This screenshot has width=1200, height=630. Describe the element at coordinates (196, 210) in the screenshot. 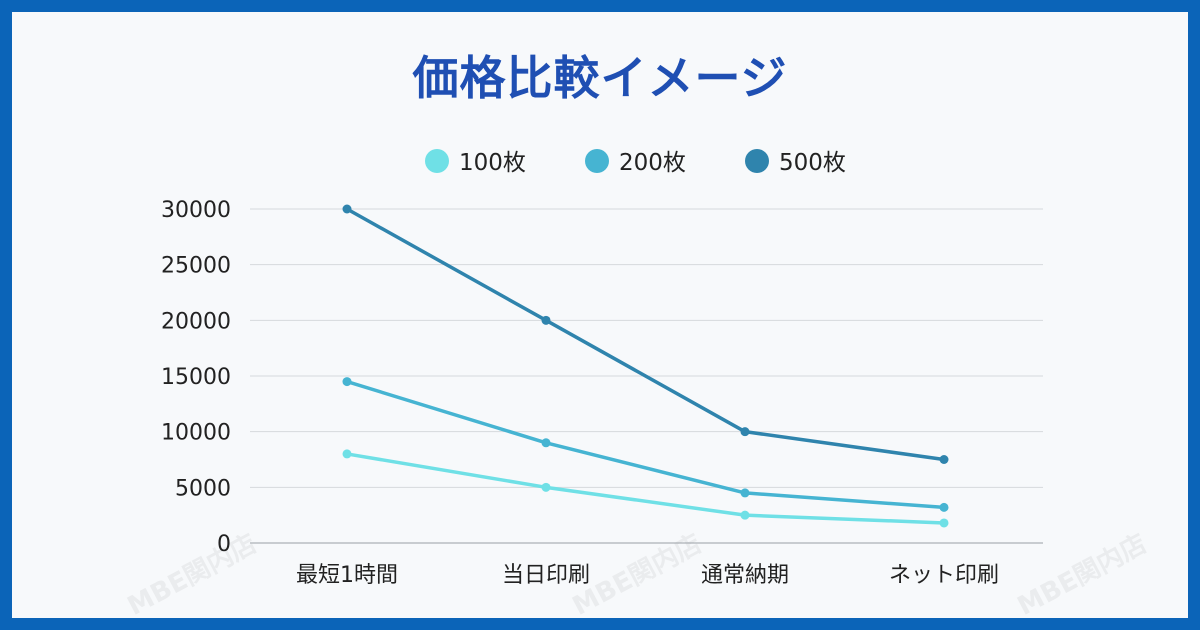

I see `y-tick-label: 30000` at that location.